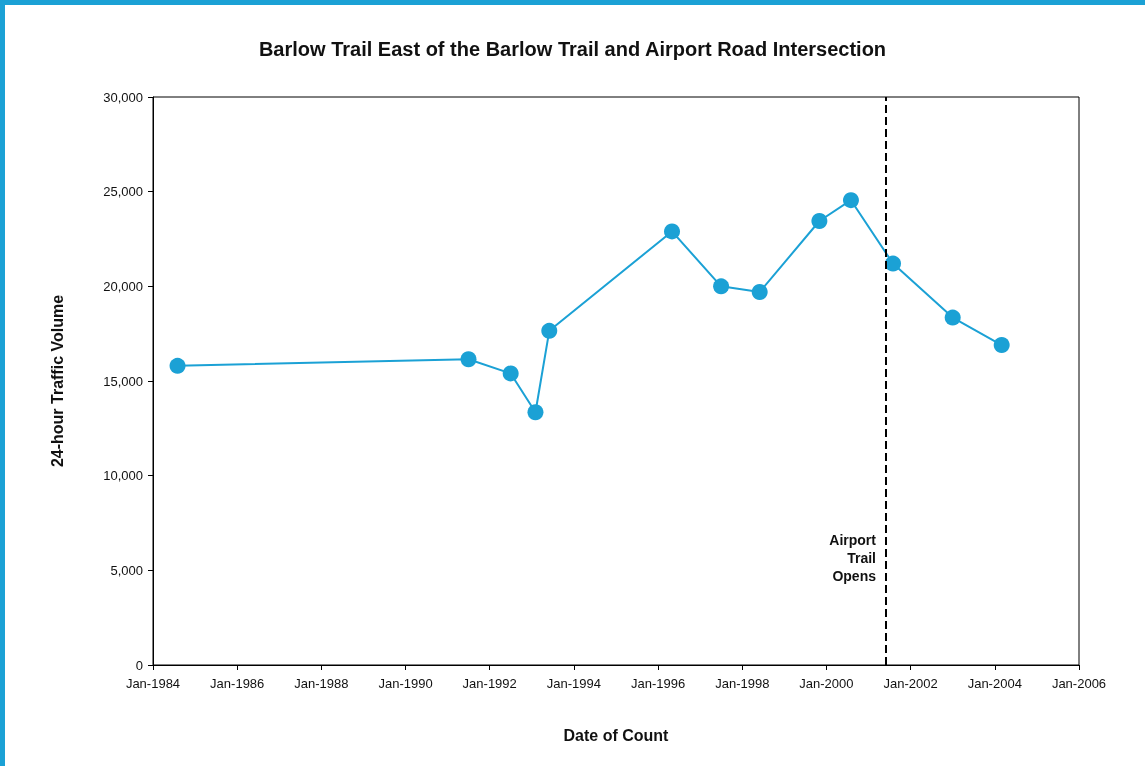  Describe the element at coordinates (123, 476) in the screenshot. I see `y-tick-label: 10,000` at that location.